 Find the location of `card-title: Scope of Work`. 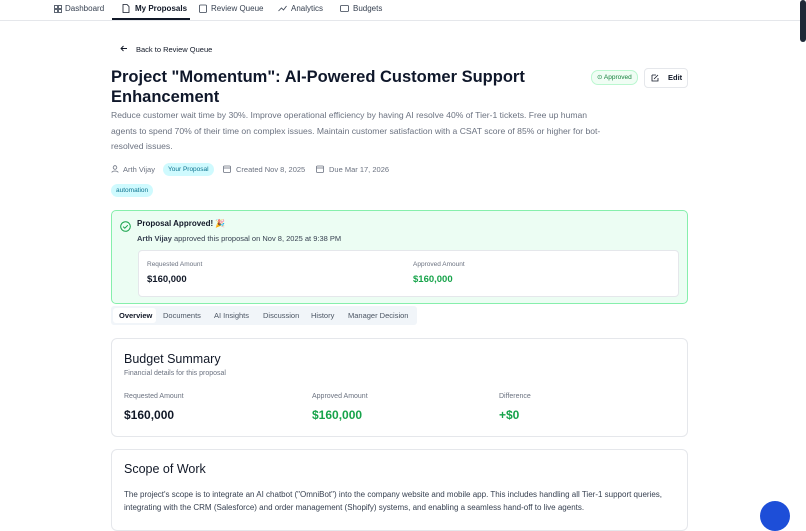

card-title: Scope of Work is located at coordinates (165, 469).